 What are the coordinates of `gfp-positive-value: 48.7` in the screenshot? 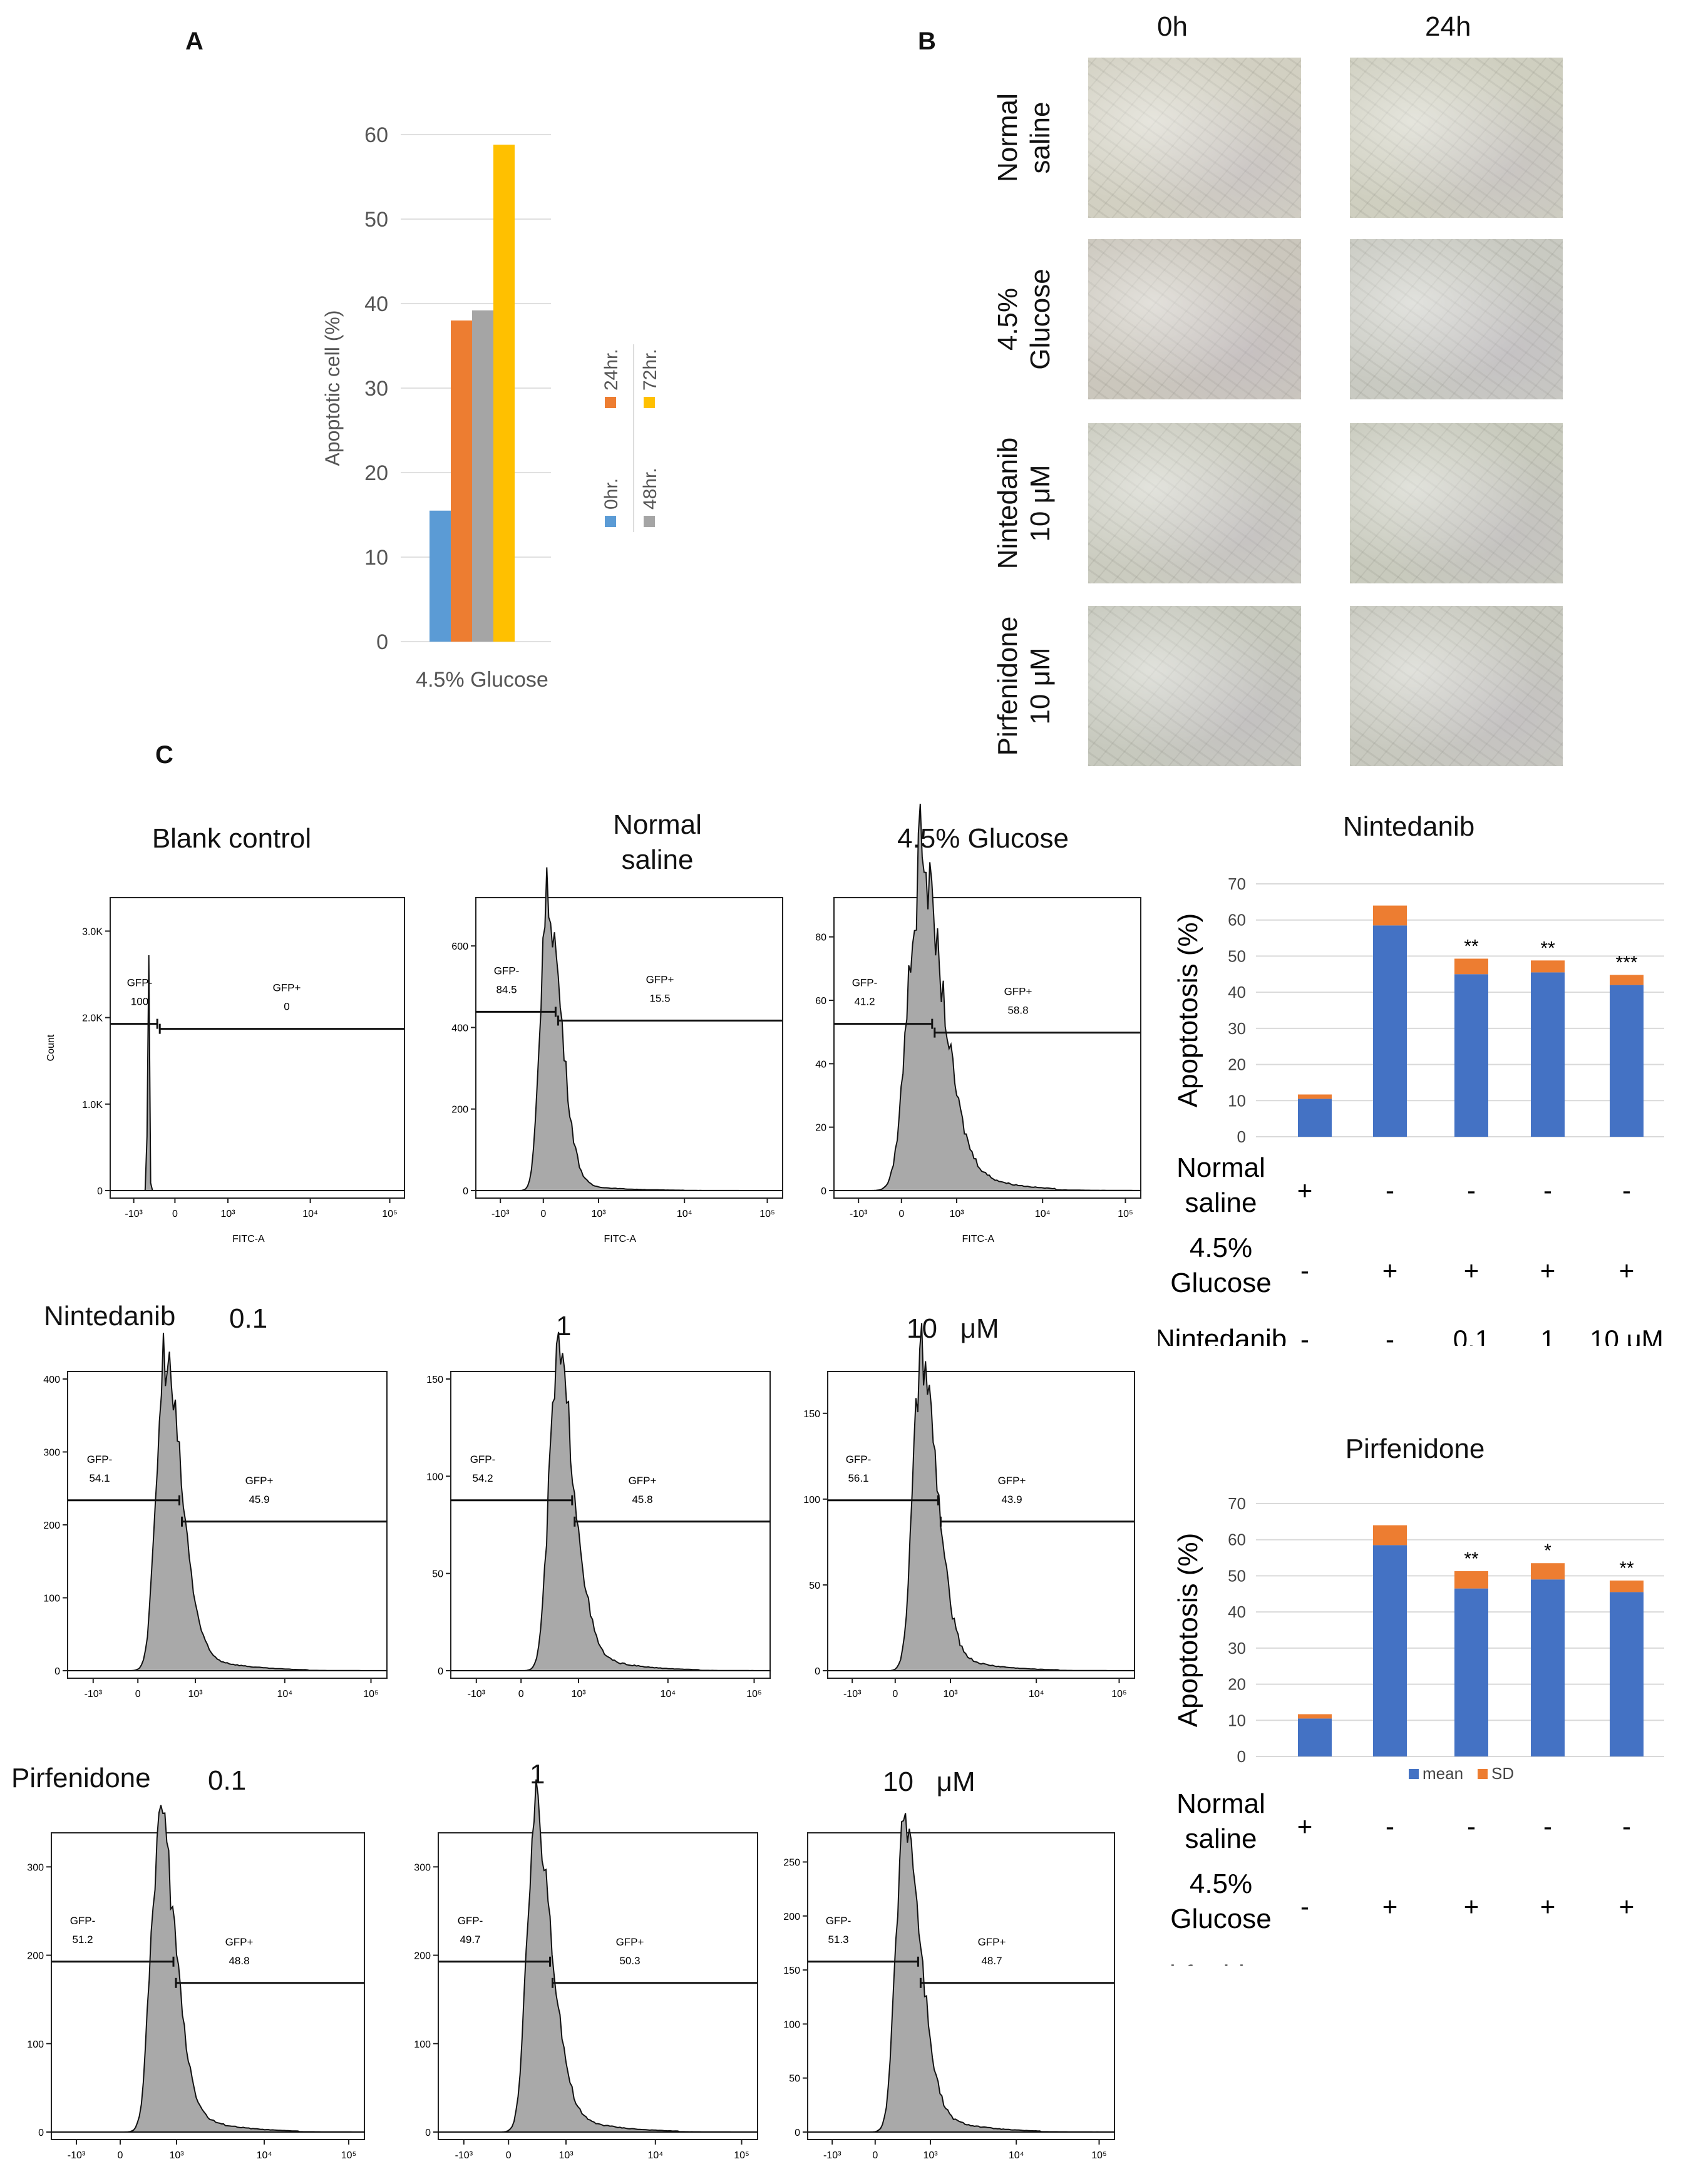 It's located at (991, 1961).